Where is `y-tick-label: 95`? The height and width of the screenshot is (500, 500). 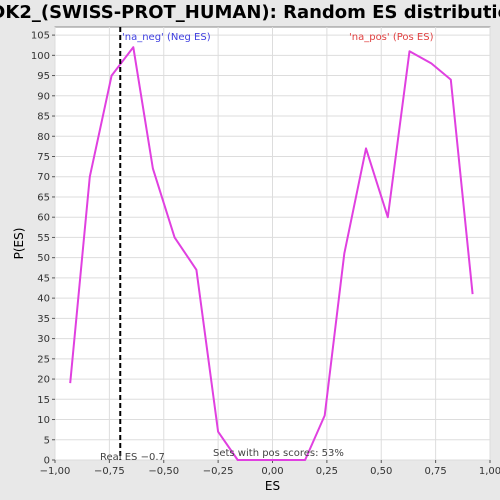 y-tick-label: 95 is located at coordinates (43, 76).